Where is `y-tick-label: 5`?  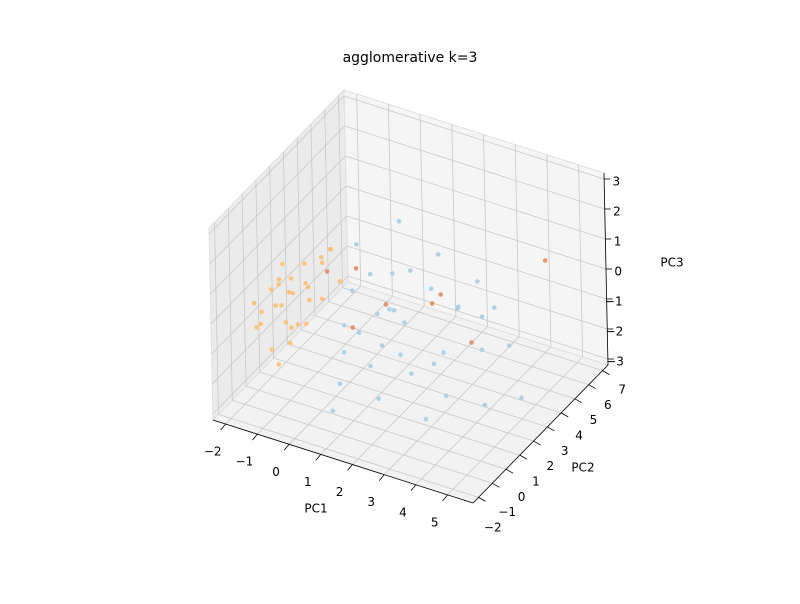
y-tick-label: 5 is located at coordinates (594, 420).